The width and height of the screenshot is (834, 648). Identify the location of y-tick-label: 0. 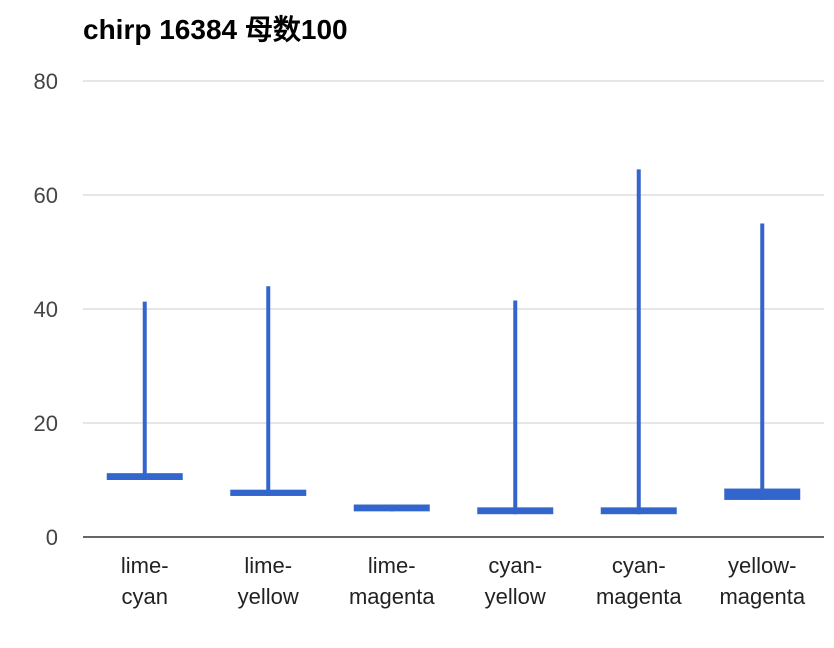
(52, 537).